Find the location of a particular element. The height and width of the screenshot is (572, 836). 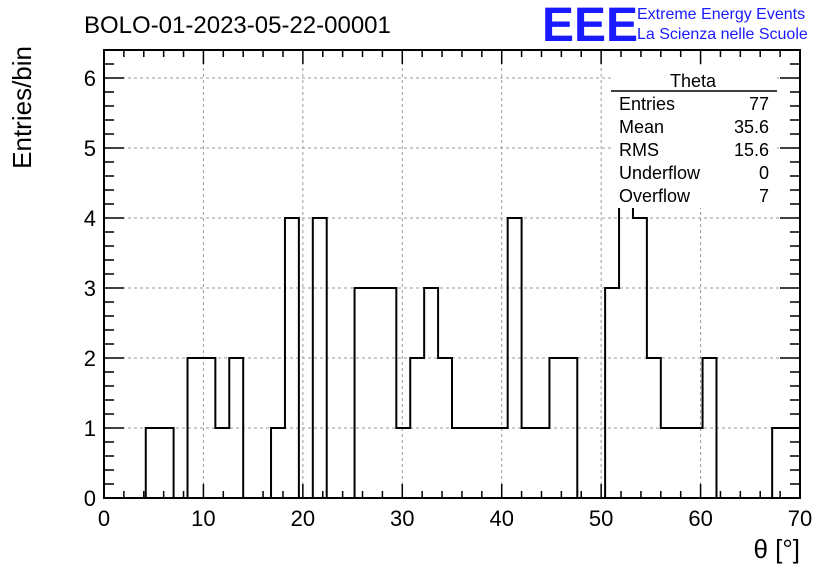

stats-value: 35.6 is located at coordinates (751, 127).